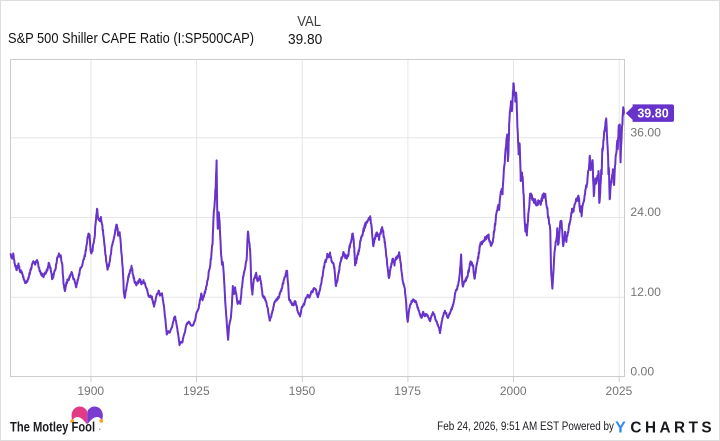 The width and height of the screenshot is (720, 441). I want to click on svg-text: 1975, so click(407, 391).